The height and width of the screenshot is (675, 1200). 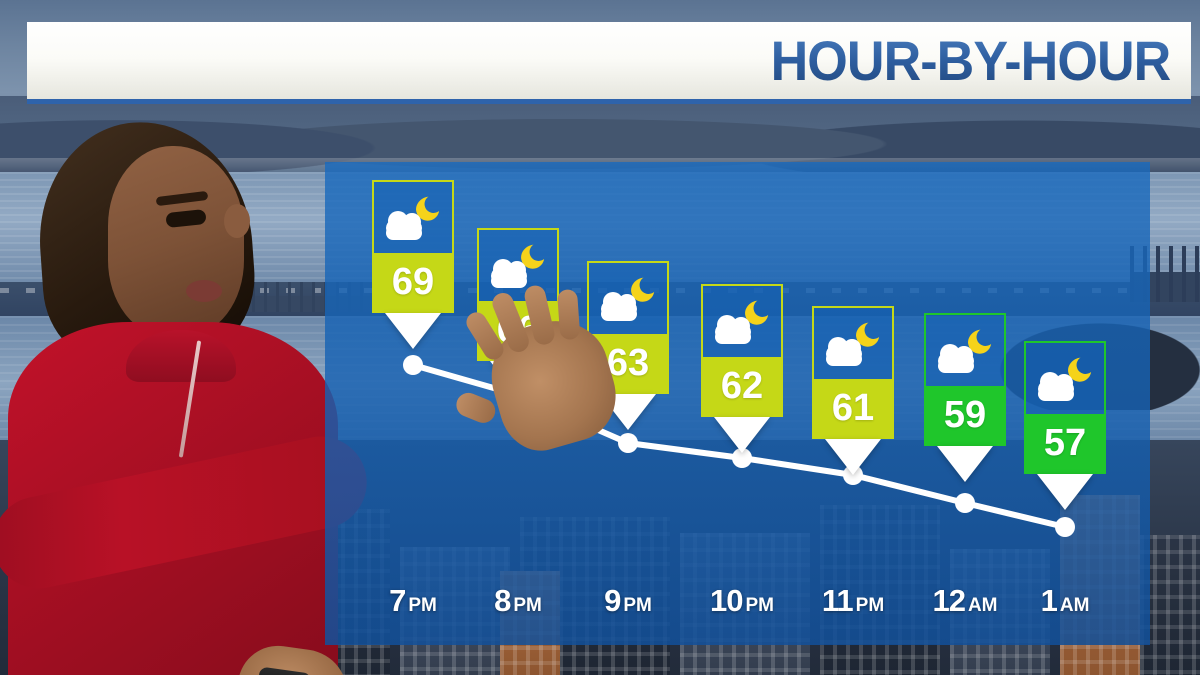 I want to click on card-temperature: 69, so click(x=413, y=283).